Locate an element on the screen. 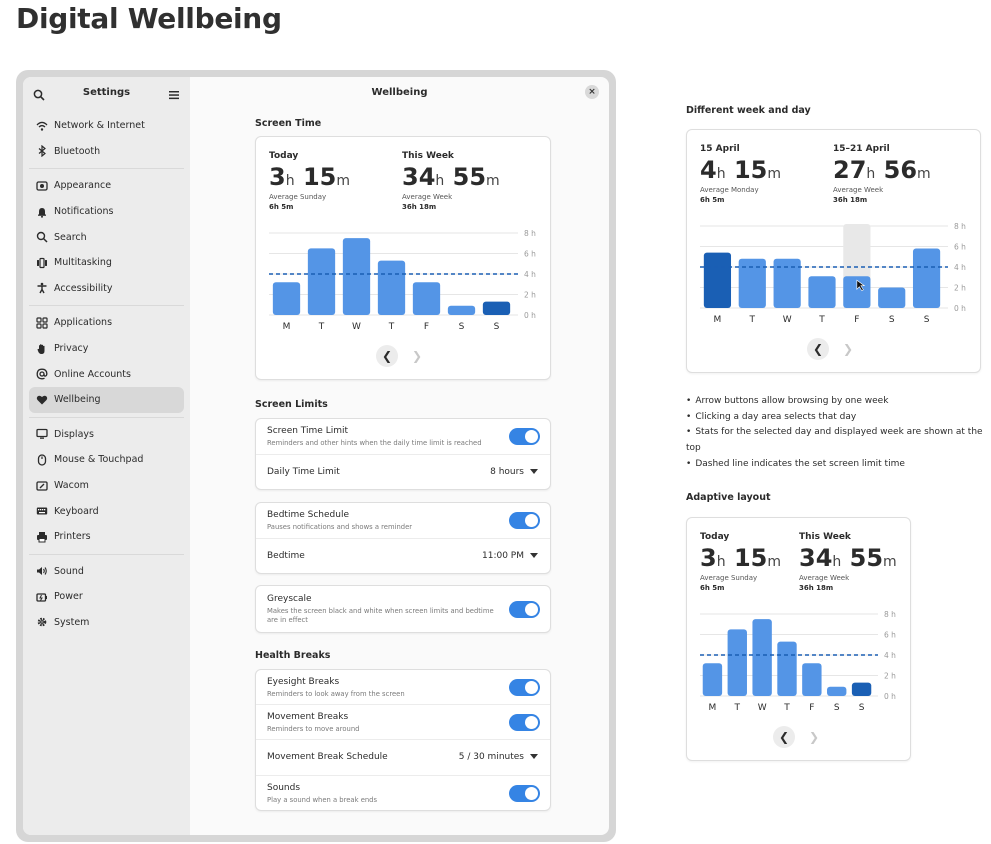  adaptive-today-total: 3h 15m is located at coordinates (740, 558).